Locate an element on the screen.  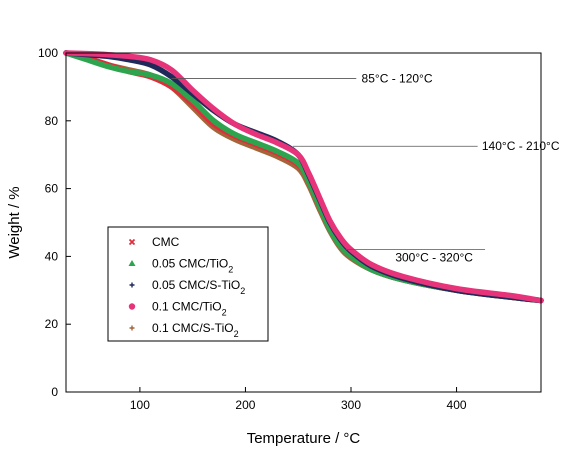
x-tick-label: 100 is located at coordinates (140, 405).